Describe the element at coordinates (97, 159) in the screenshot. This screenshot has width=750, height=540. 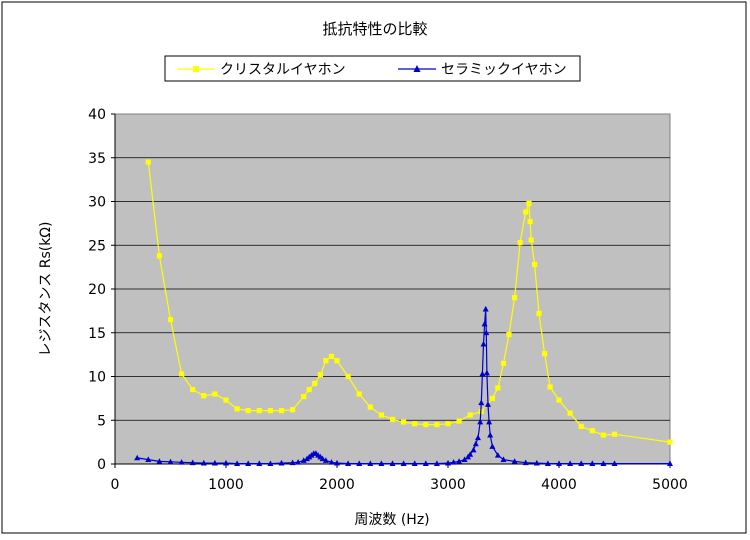
I see `y-tick-label: 35` at that location.